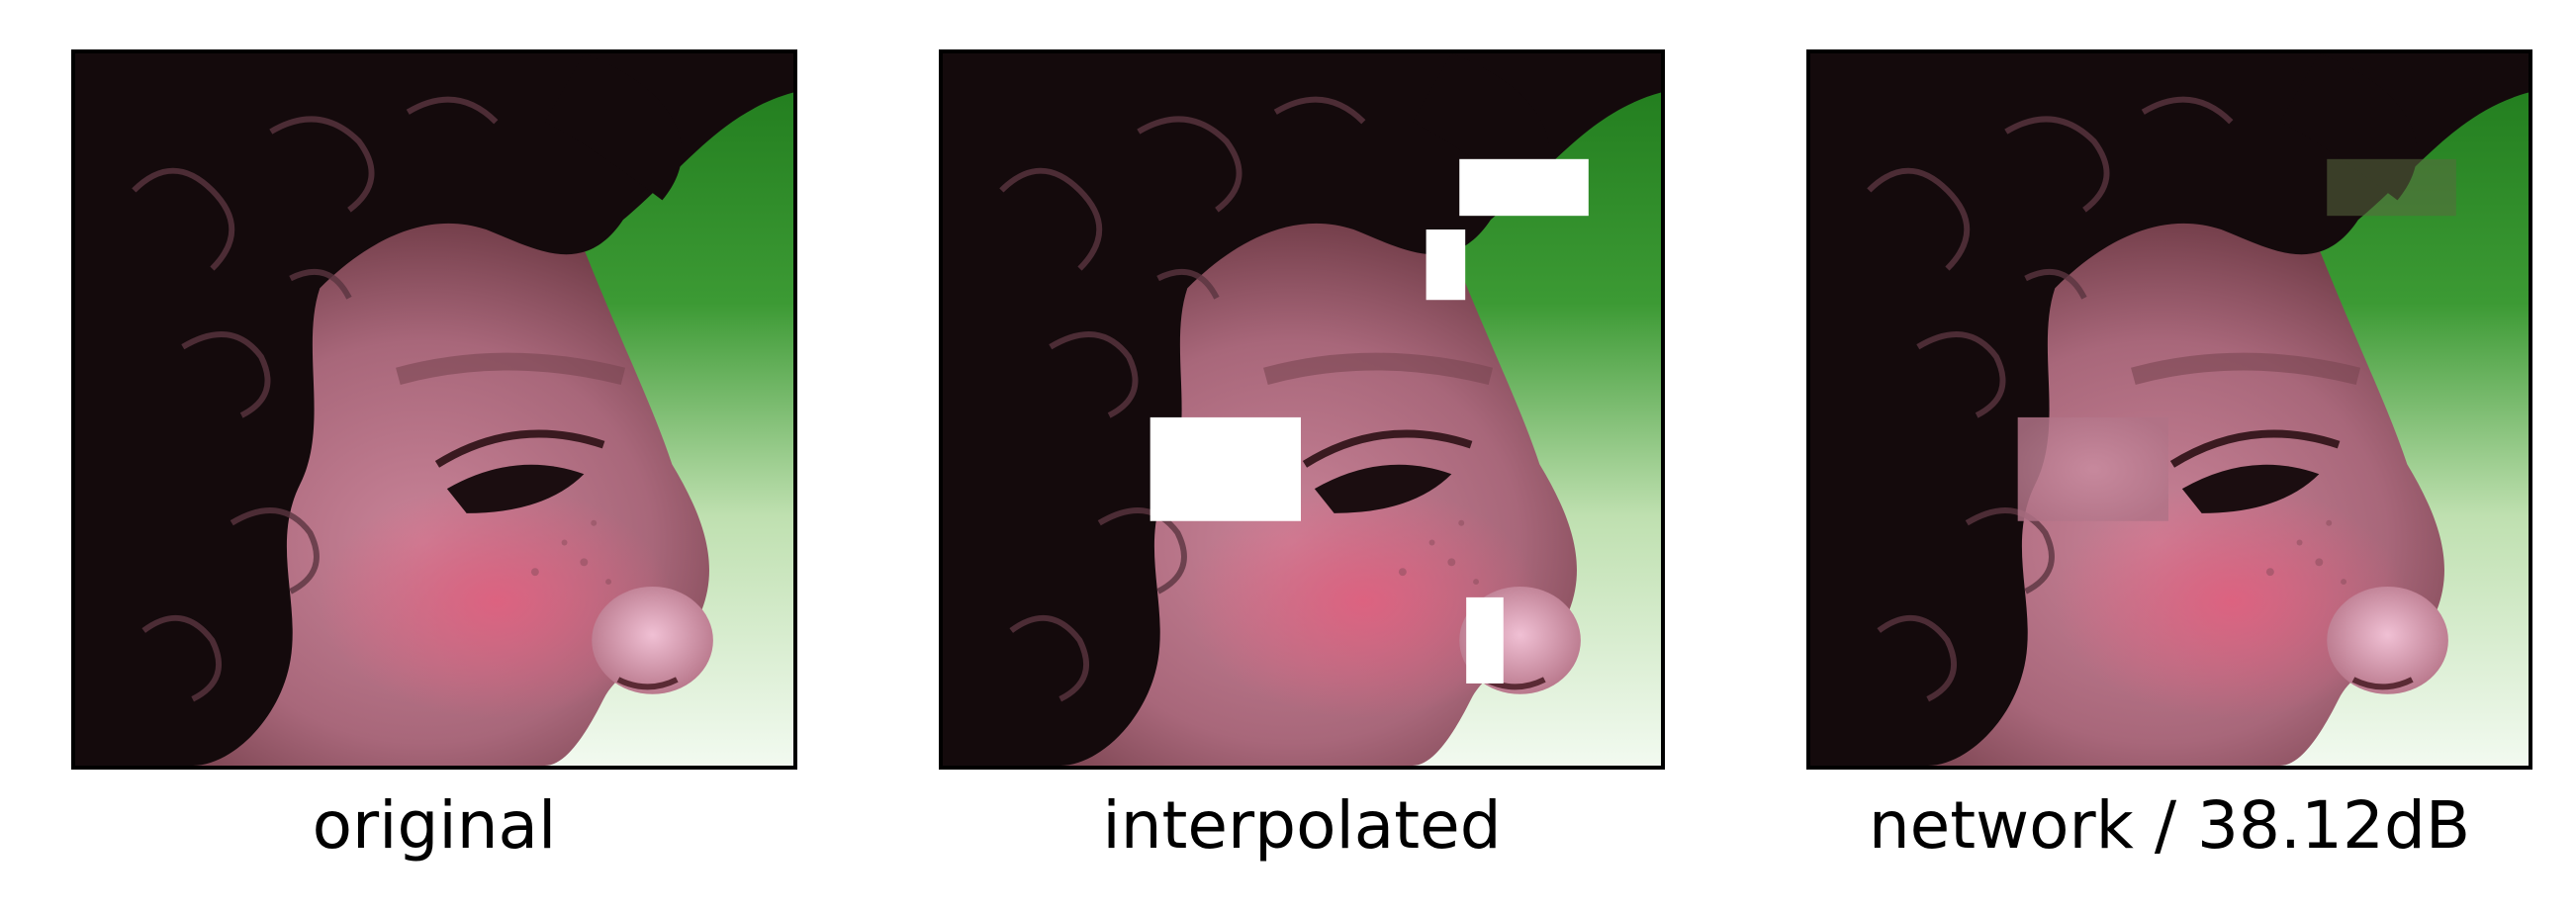  I want to click on caption-original: original, so click(434, 826).